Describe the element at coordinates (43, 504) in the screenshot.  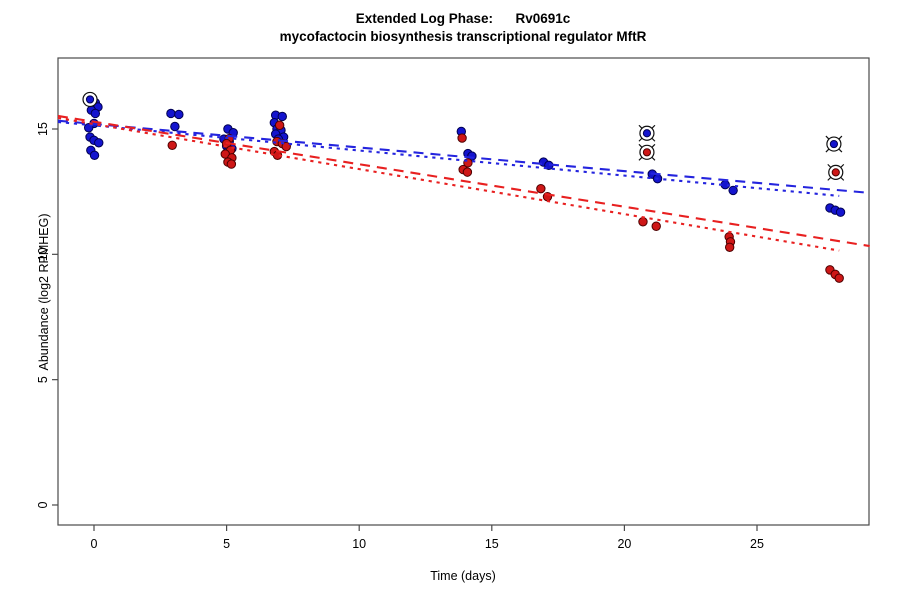
I see `y-tick-label: 0` at that location.